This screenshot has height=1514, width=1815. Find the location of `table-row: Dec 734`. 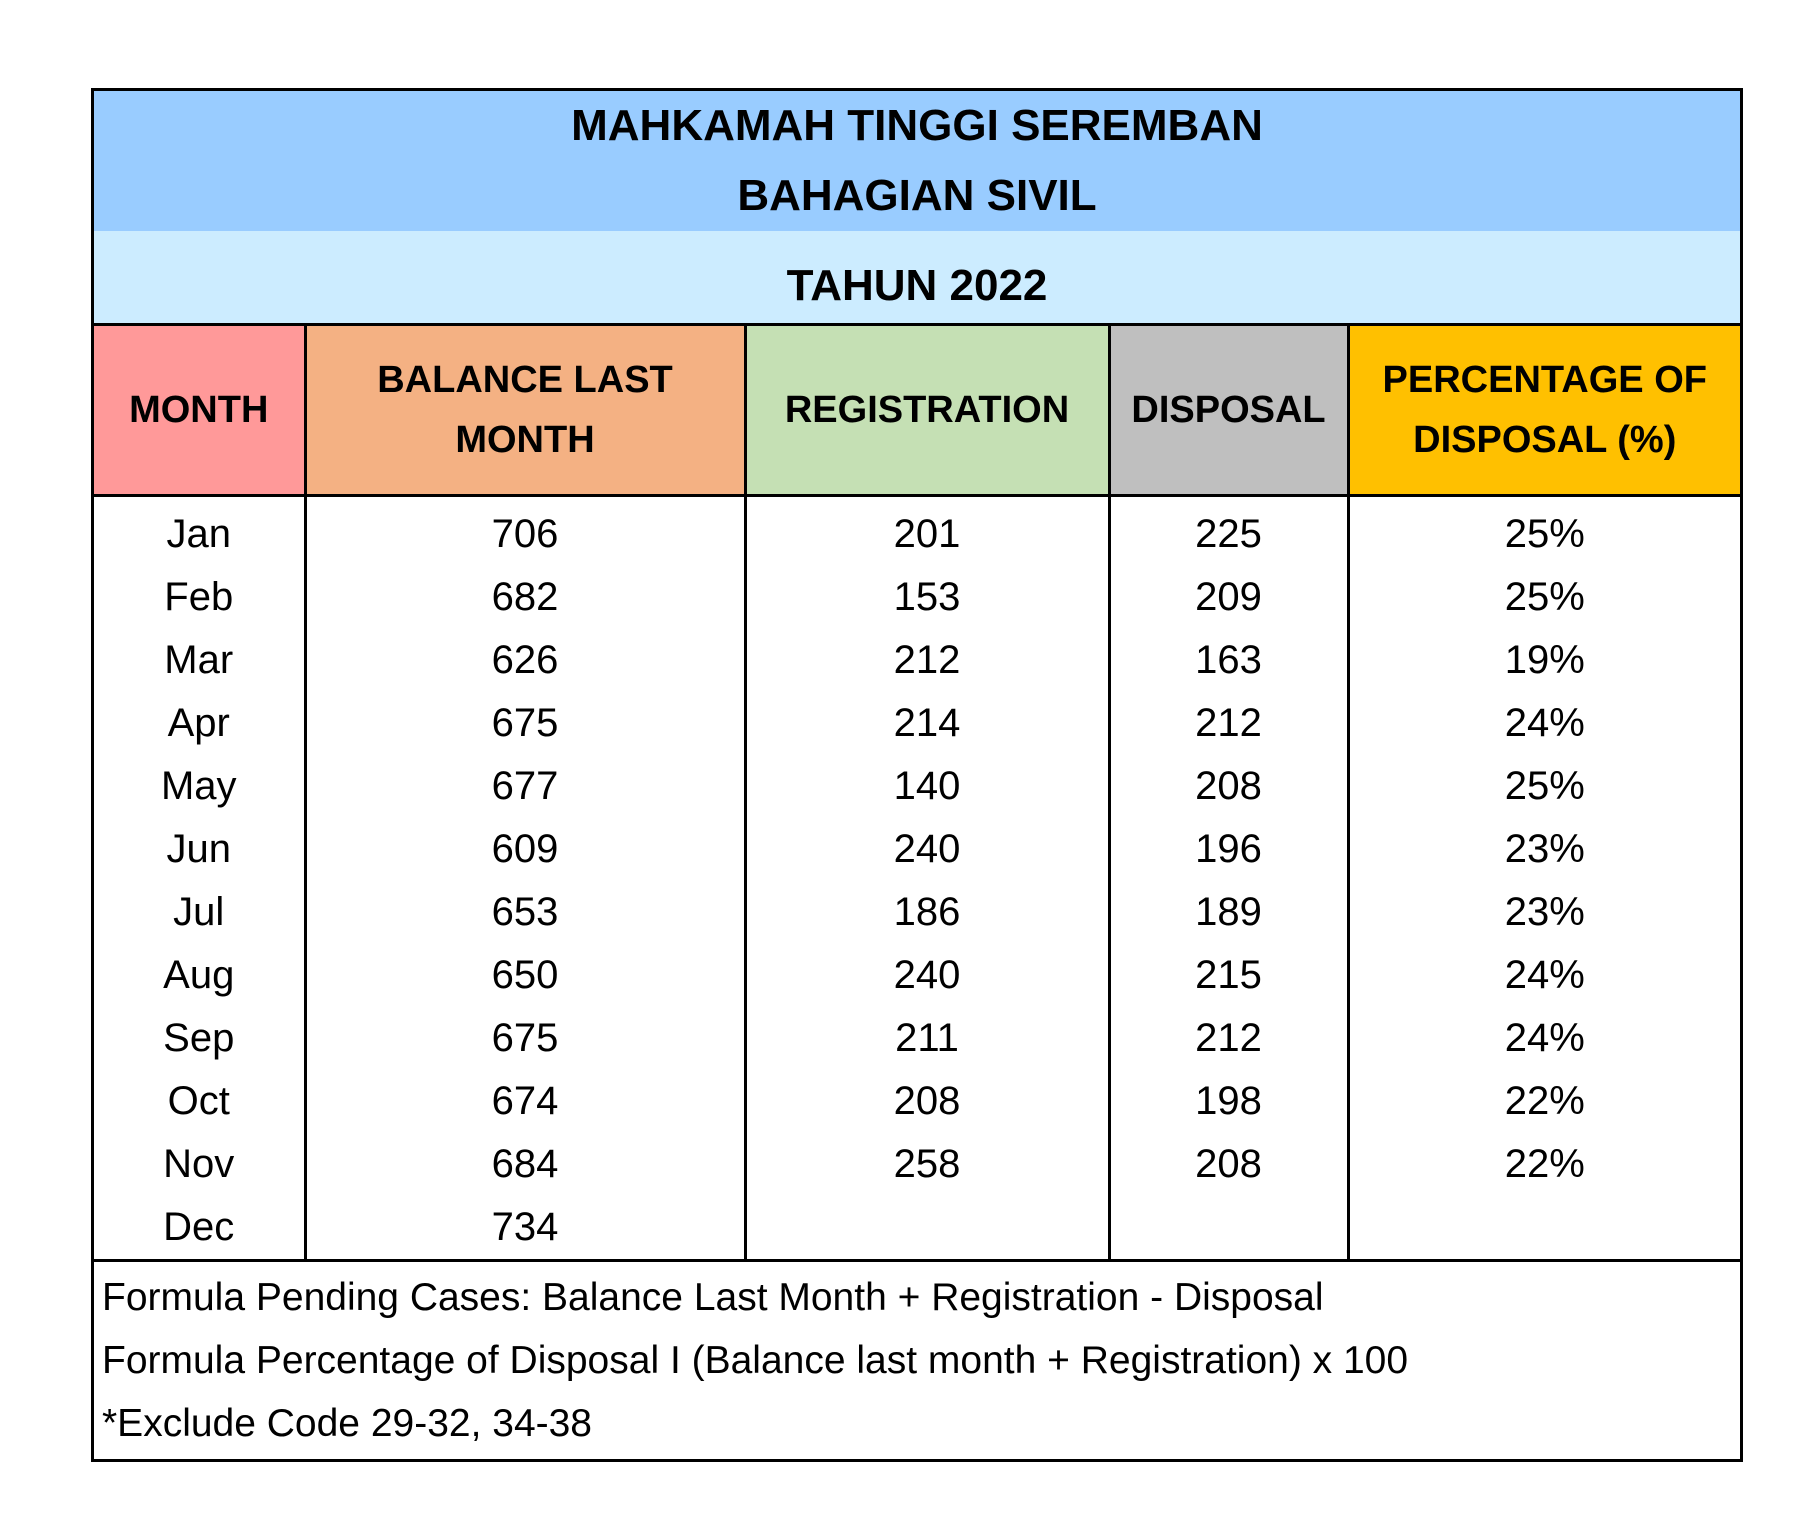

table-row: Dec 734 is located at coordinates (917, 1227).